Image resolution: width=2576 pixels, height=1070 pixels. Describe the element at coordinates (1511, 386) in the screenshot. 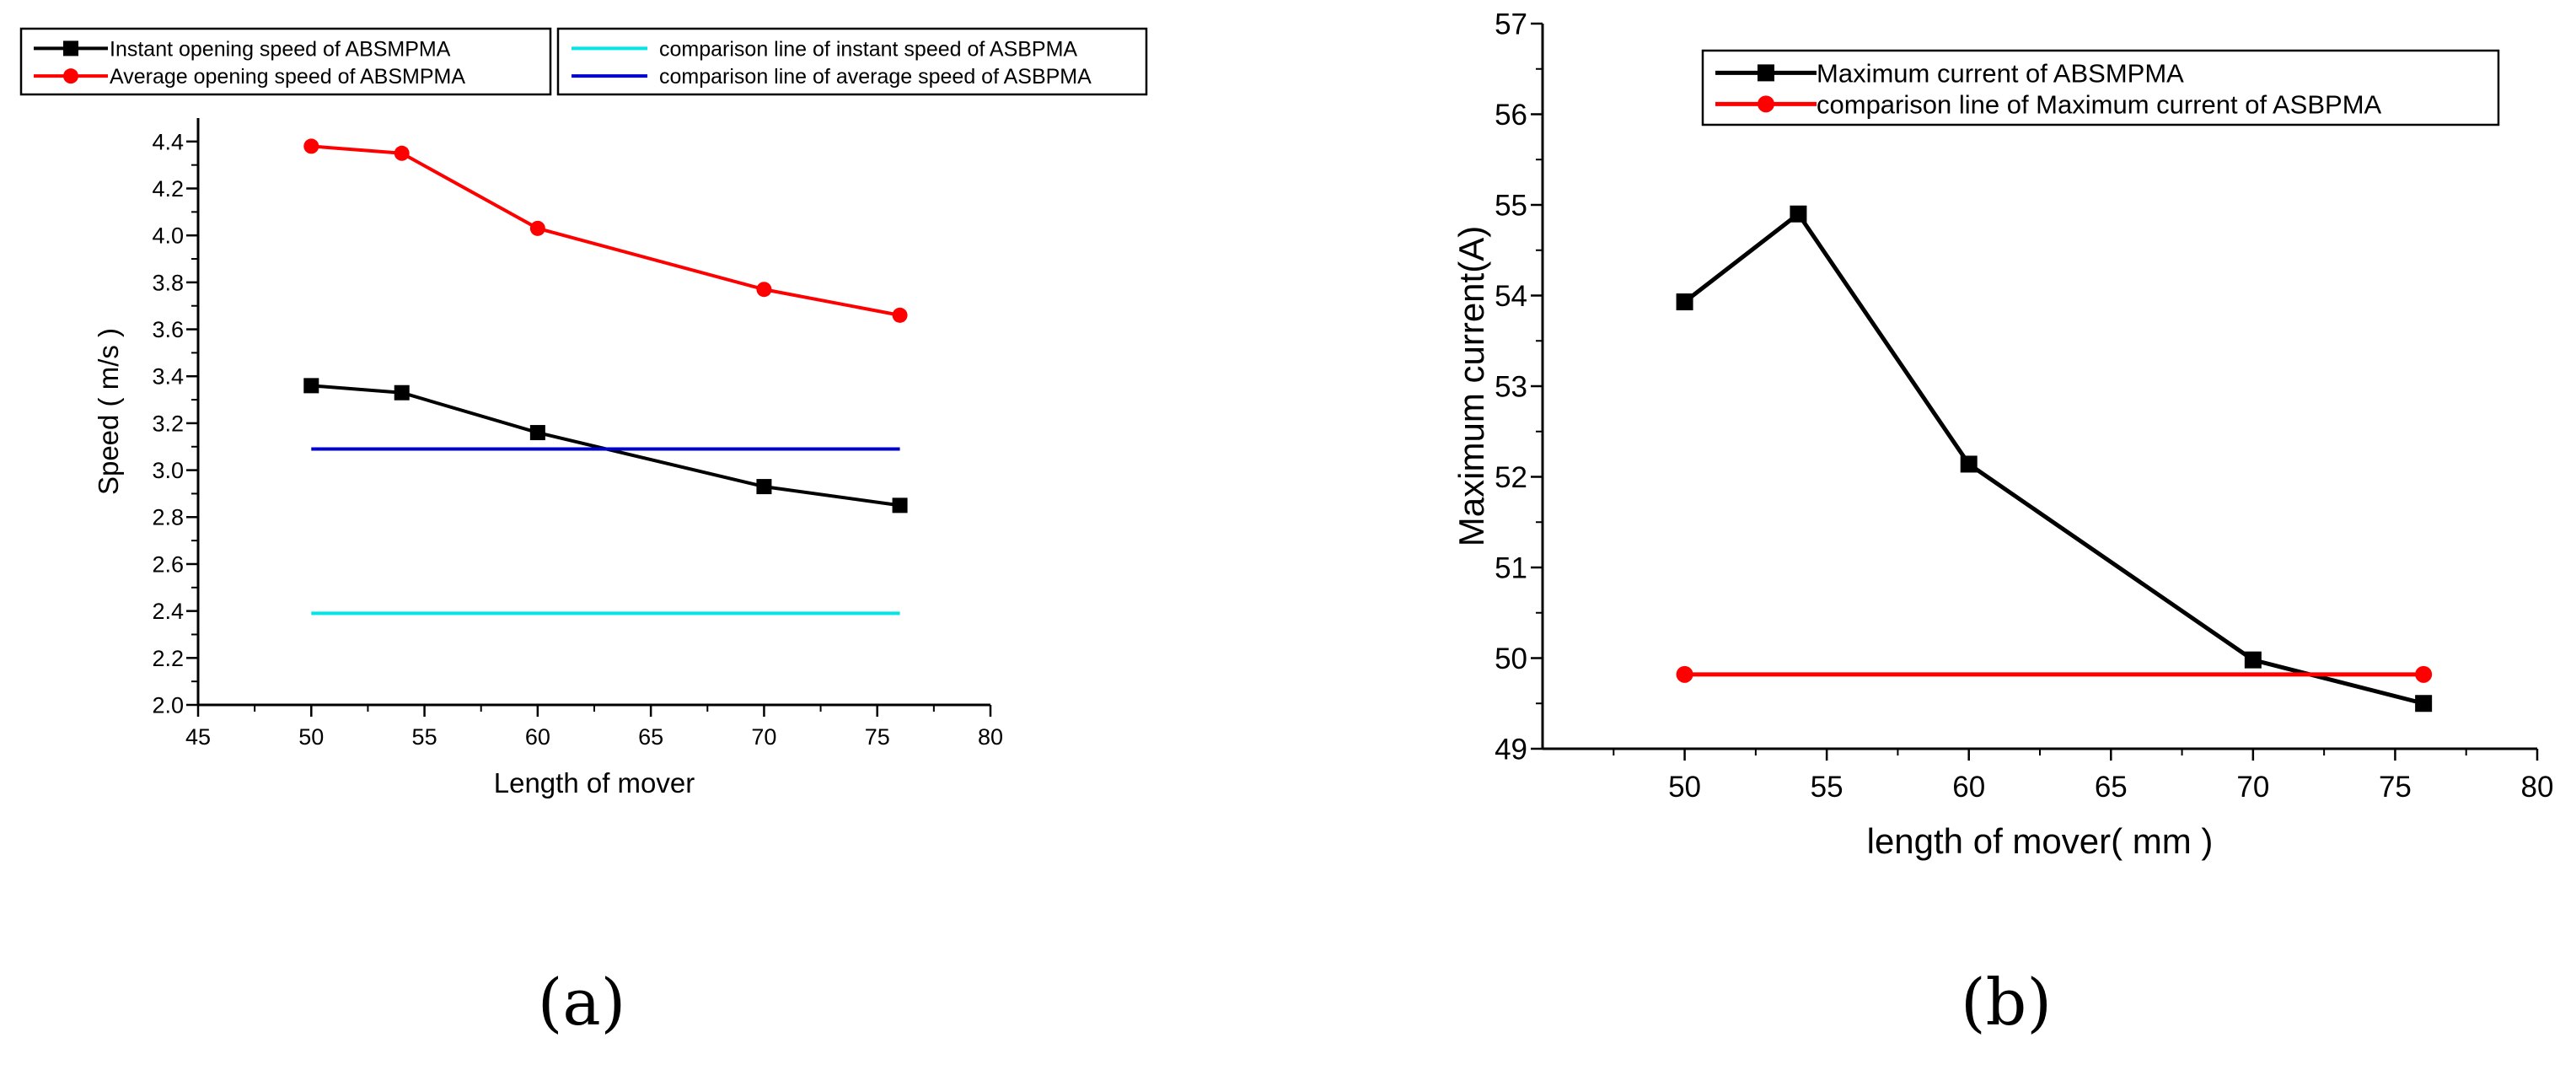

I see `y-tick-label: 53` at that location.